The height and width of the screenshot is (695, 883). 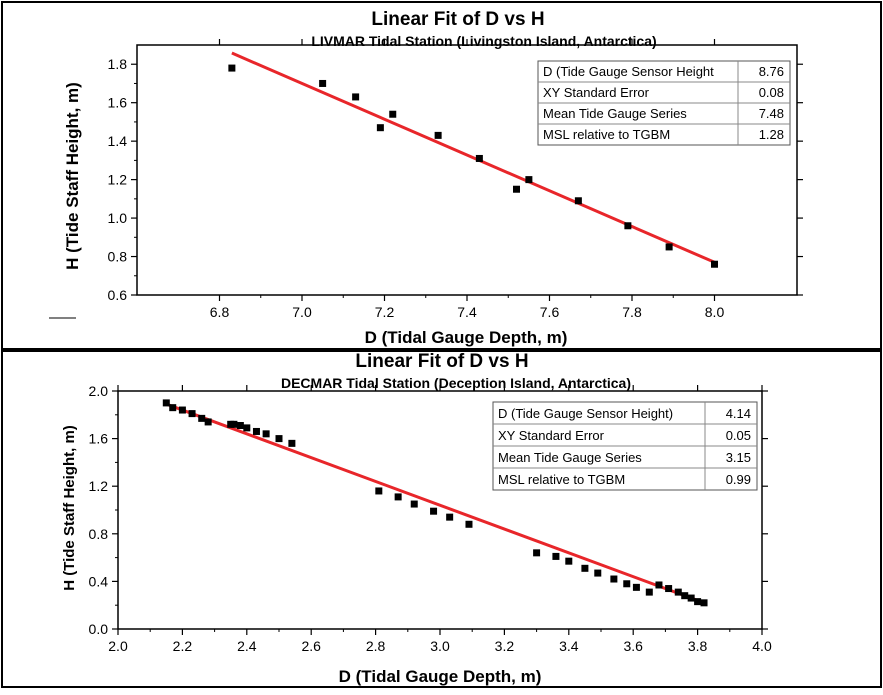 What do you see at coordinates (99, 581) in the screenshot?
I see `y-tick-label: 0.4` at bounding box center [99, 581].